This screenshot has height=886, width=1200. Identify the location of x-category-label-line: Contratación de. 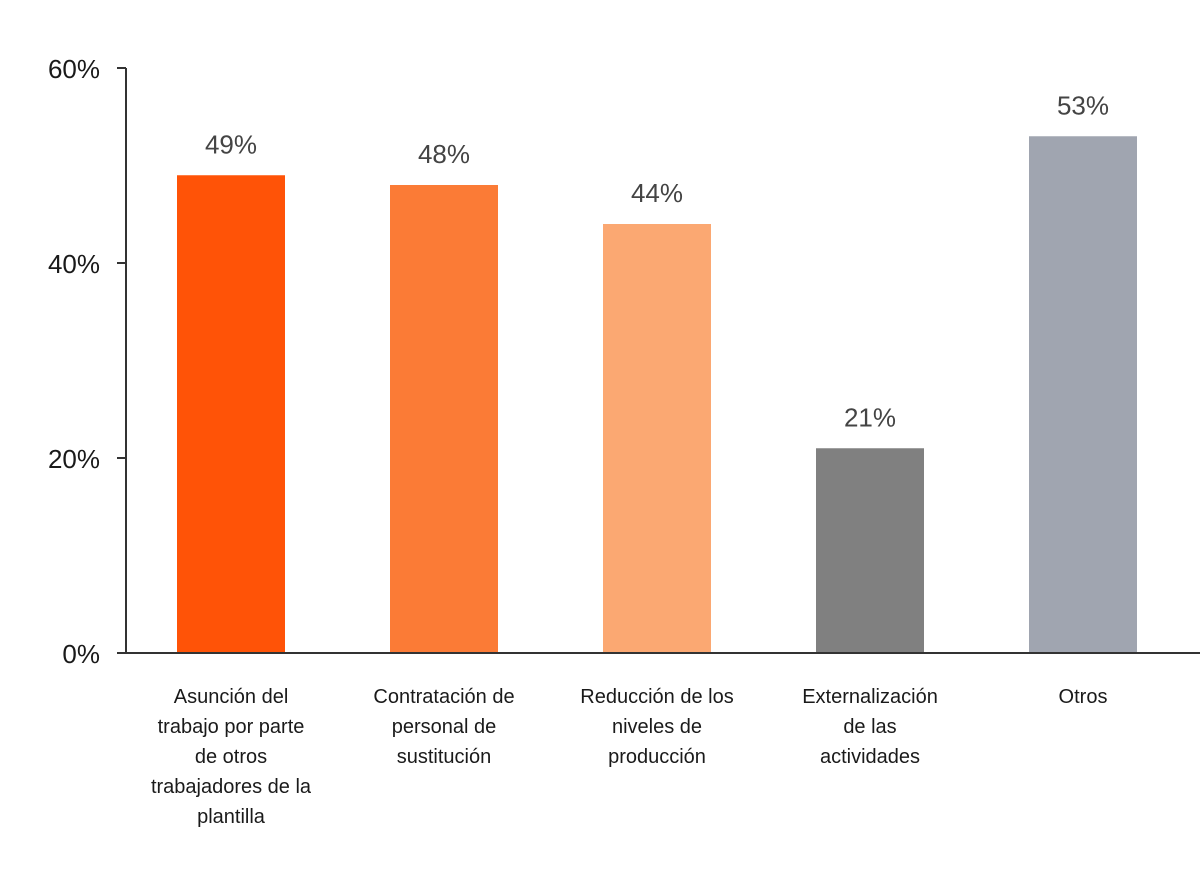
(443, 697).